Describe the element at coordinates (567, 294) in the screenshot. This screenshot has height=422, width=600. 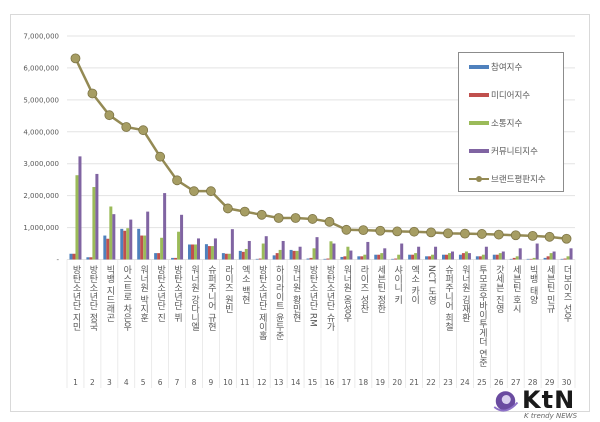
I see `x-category-label: 더보이즈 선우` at that location.